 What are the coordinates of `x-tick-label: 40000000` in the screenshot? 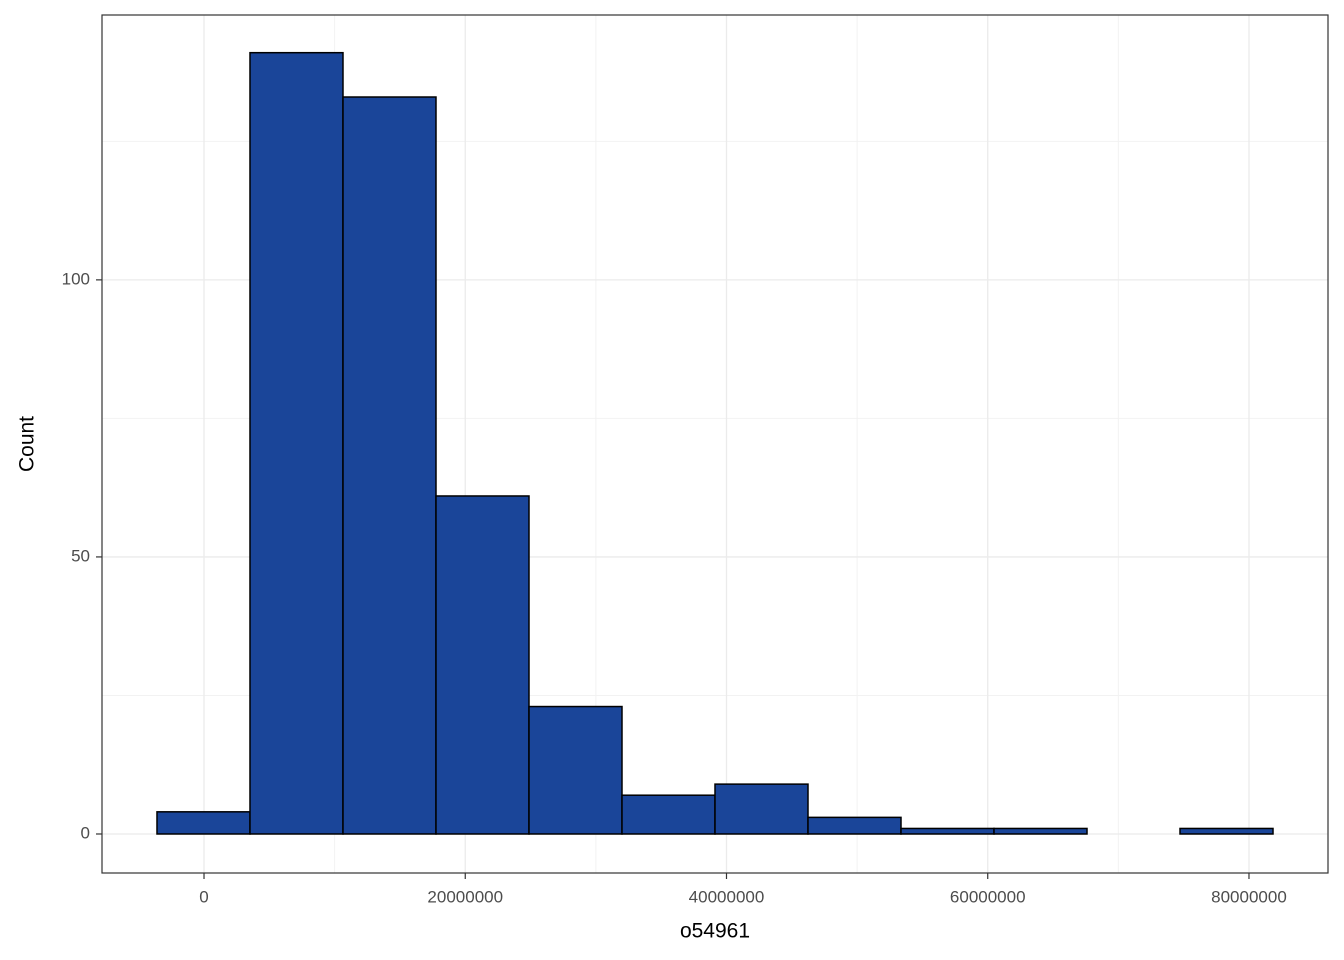 It's located at (727, 896).